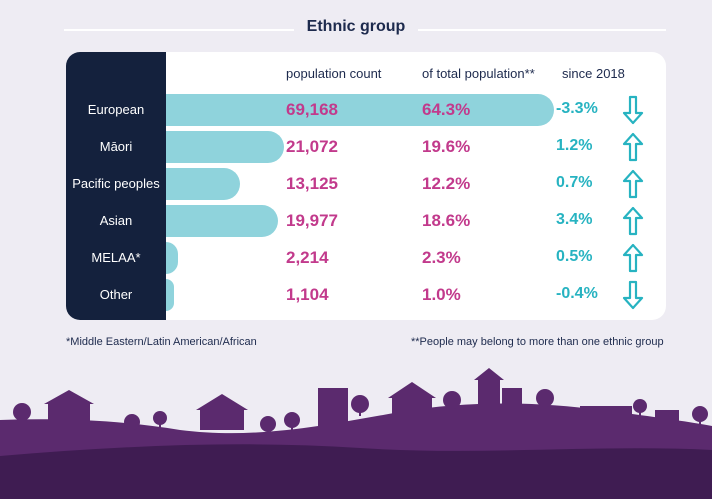 Image resolution: width=712 pixels, height=499 pixels. I want to click on footnote-melaa: *Middle Eastern/Latin American/African, so click(161, 342).